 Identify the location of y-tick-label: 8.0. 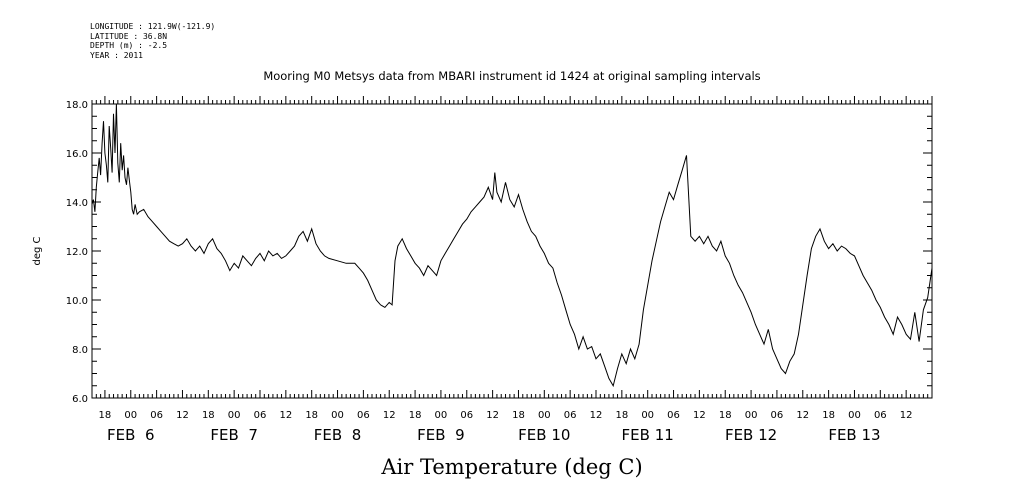
(80, 350).